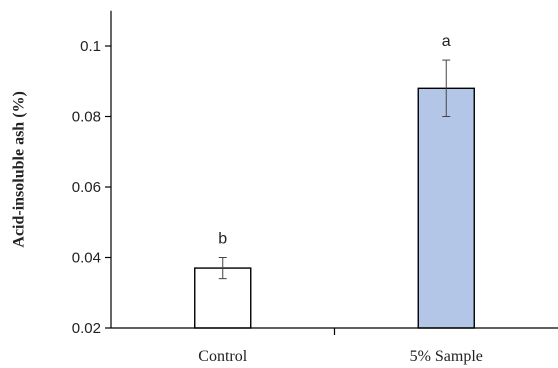 Image resolution: width=558 pixels, height=368 pixels. Describe the element at coordinates (86, 328) in the screenshot. I see `y-tick-label: 0.02` at that location.